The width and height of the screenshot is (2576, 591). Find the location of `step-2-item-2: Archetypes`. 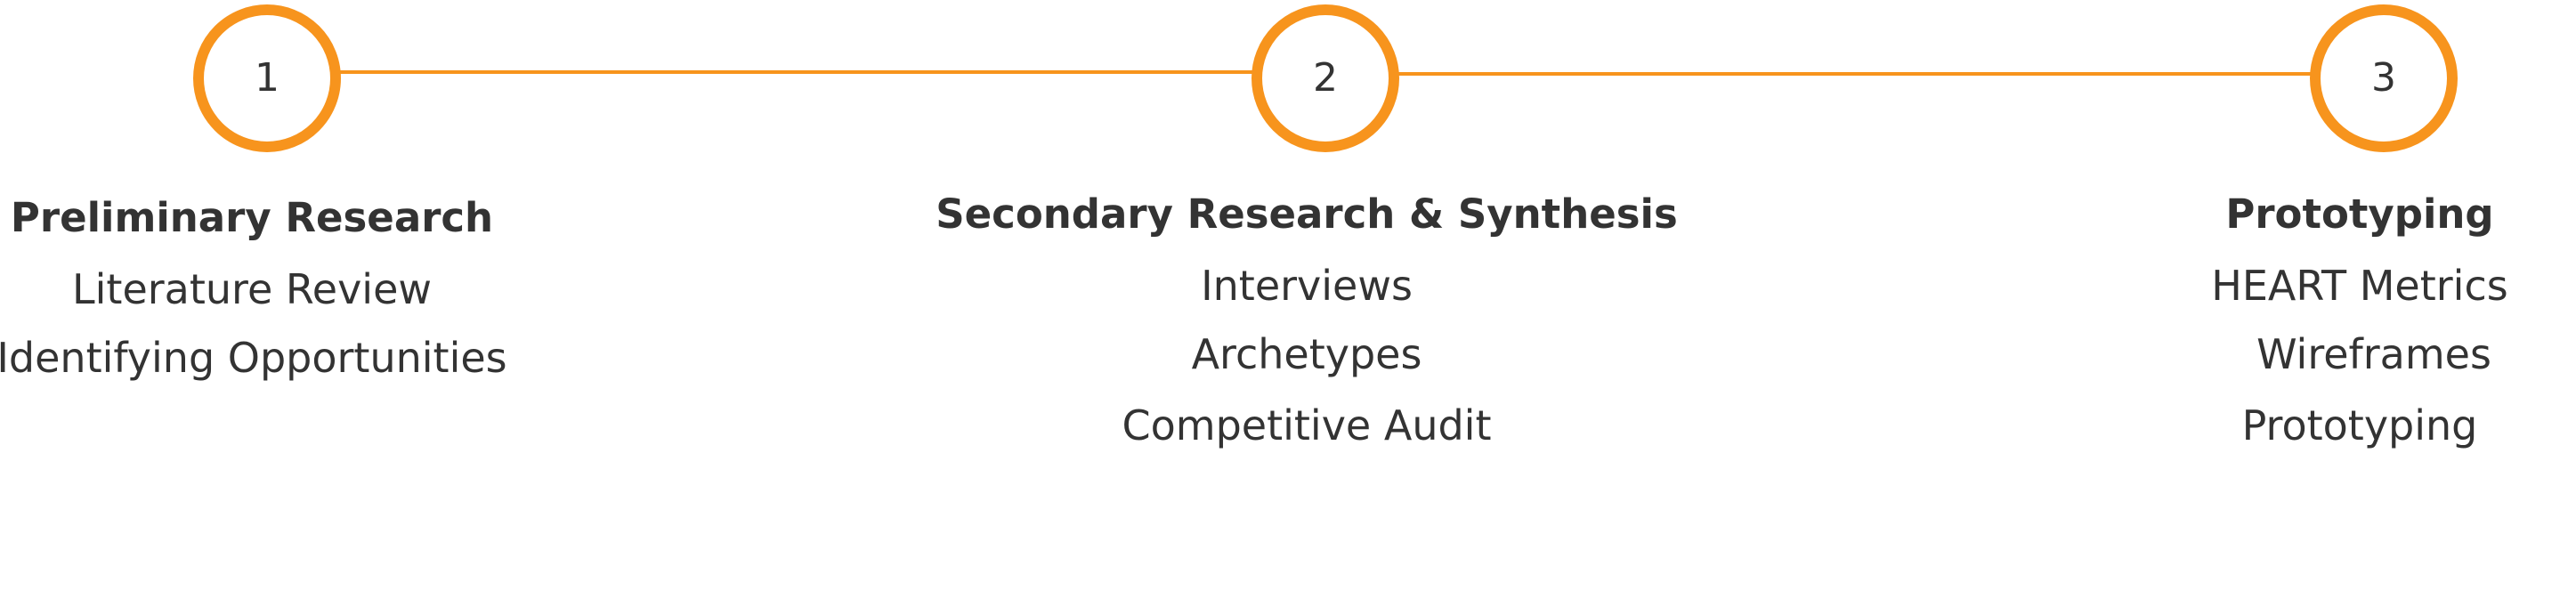

step-2-item-2: Archetypes is located at coordinates (1306, 354).